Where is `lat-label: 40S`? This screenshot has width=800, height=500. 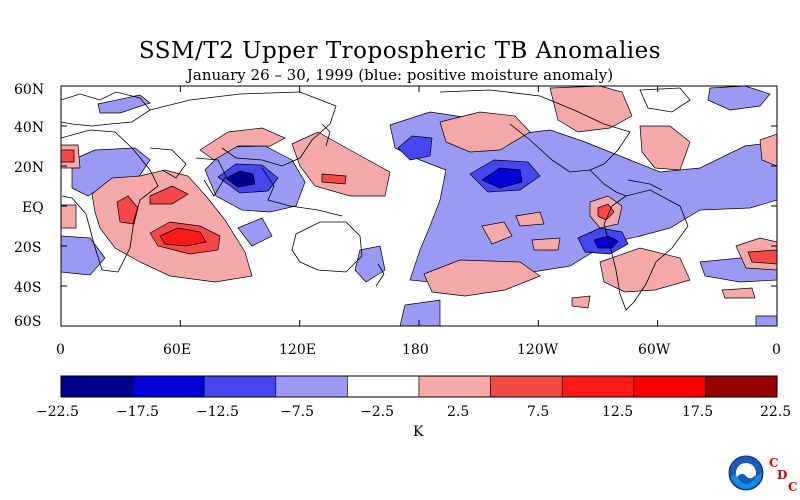 lat-label: 40S is located at coordinates (28, 288).